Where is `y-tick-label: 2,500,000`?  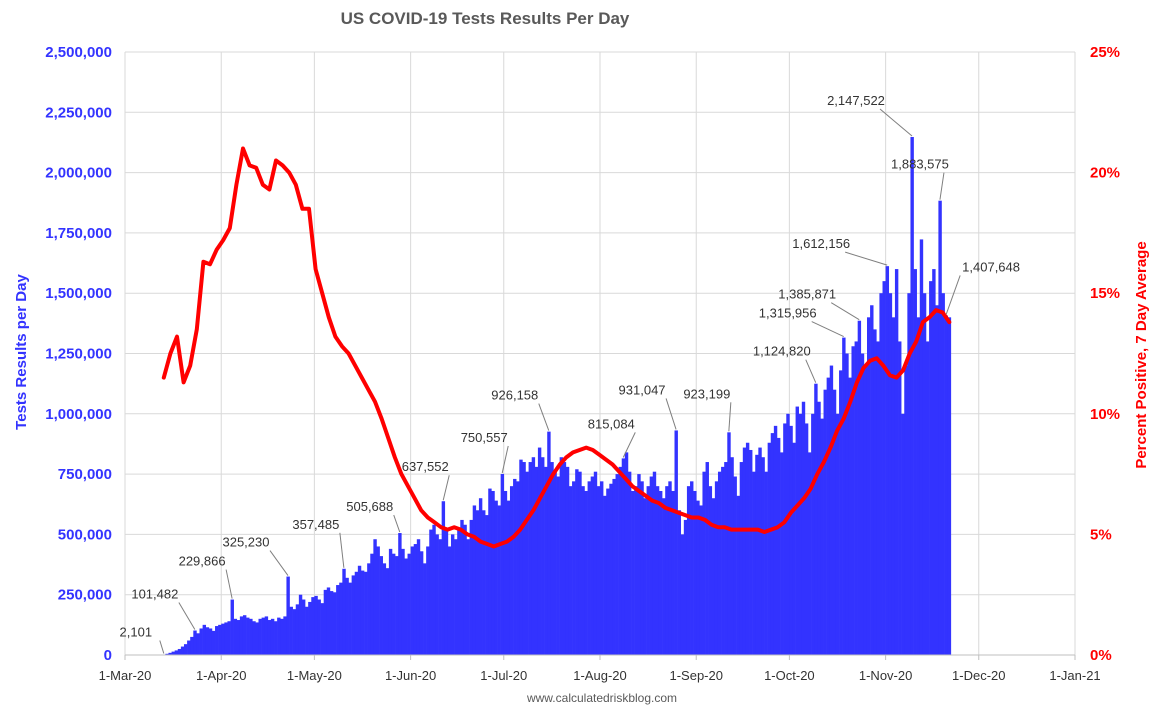 y-tick-label: 2,500,000 is located at coordinates (78, 52).